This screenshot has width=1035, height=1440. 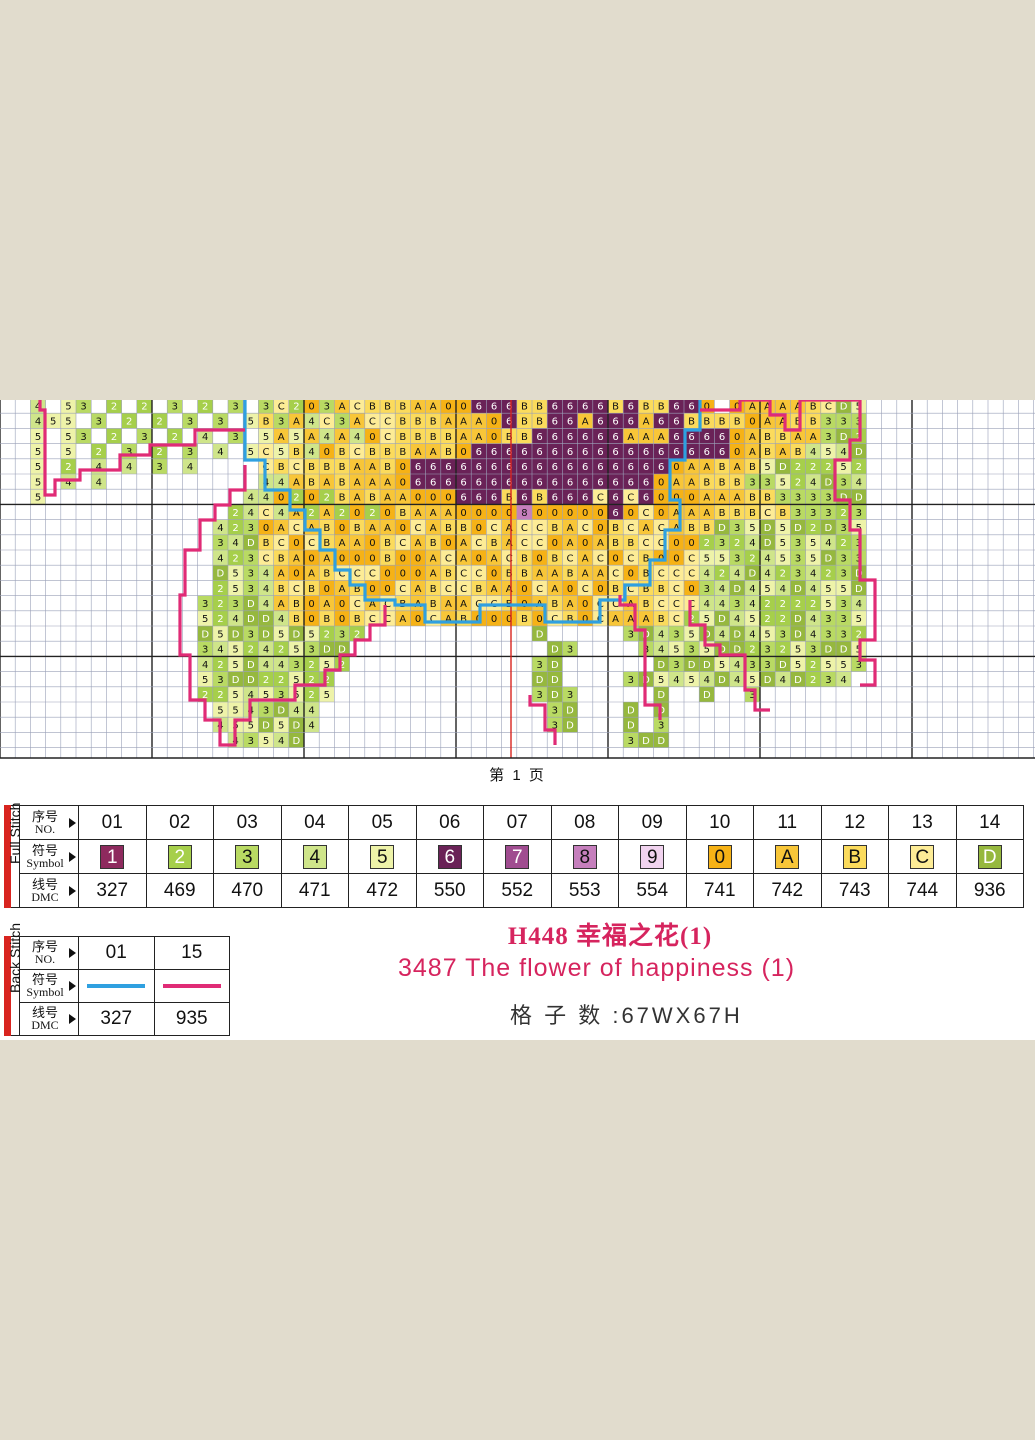 What do you see at coordinates (989, 856) in the screenshot?
I see `color-swatch-14: D` at bounding box center [989, 856].